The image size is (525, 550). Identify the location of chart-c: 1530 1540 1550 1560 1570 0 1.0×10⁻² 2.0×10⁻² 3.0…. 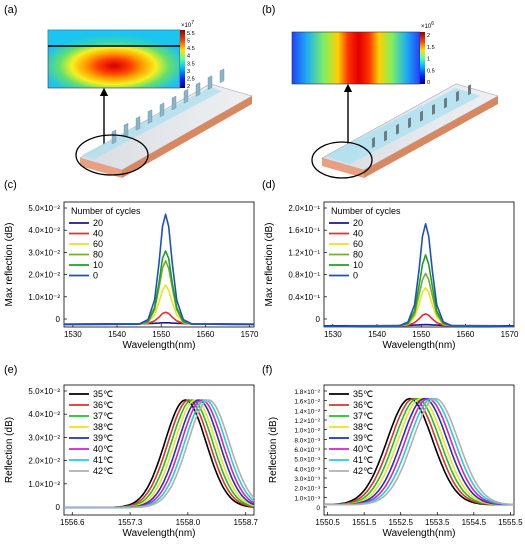
(131, 276).